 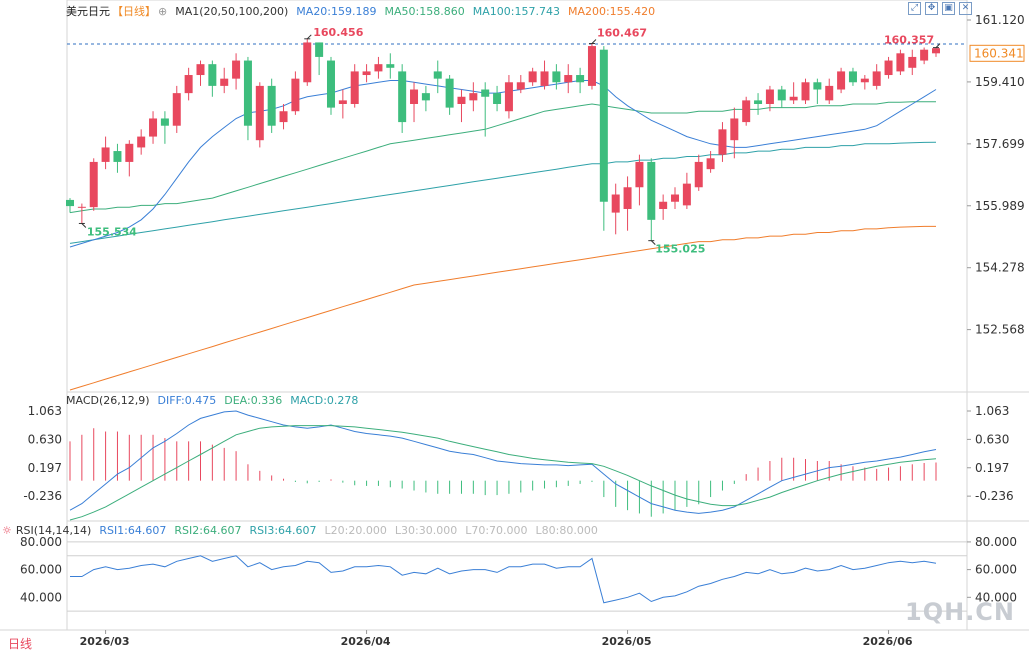 I want to click on ma50-line, so click(x=502, y=157).